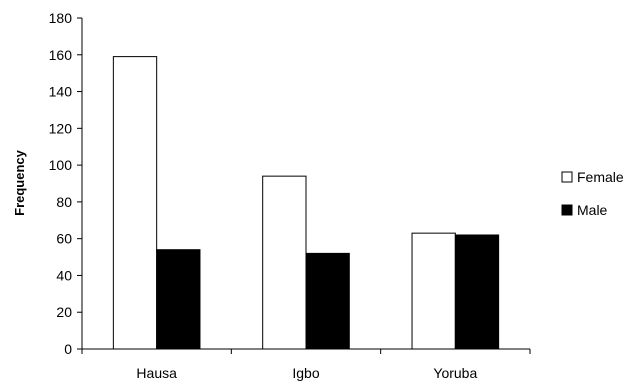 The width and height of the screenshot is (640, 385). I want to click on y-ticks: 0 20 40 60 80 100 120 140 160 180, so click(65, 183).